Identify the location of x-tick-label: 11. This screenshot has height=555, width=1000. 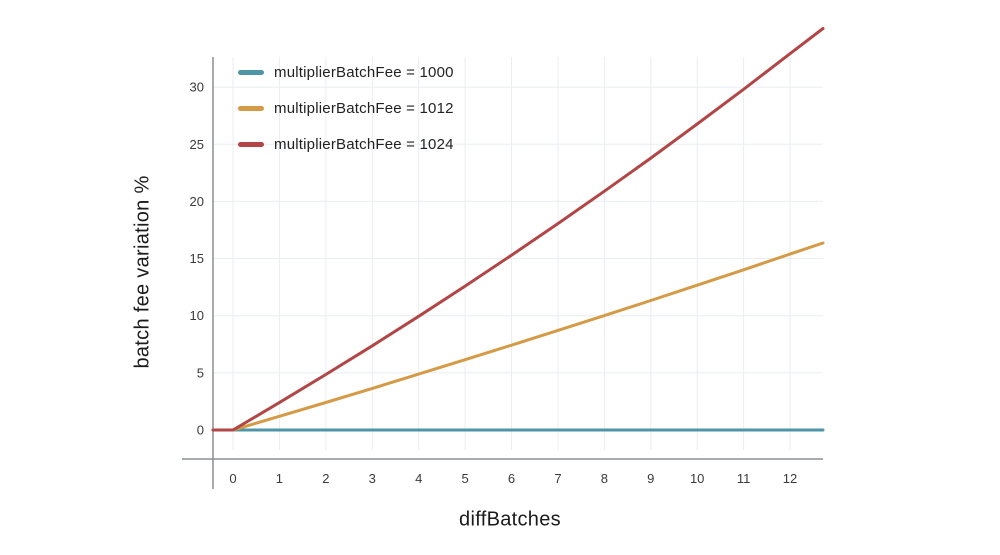
(744, 478).